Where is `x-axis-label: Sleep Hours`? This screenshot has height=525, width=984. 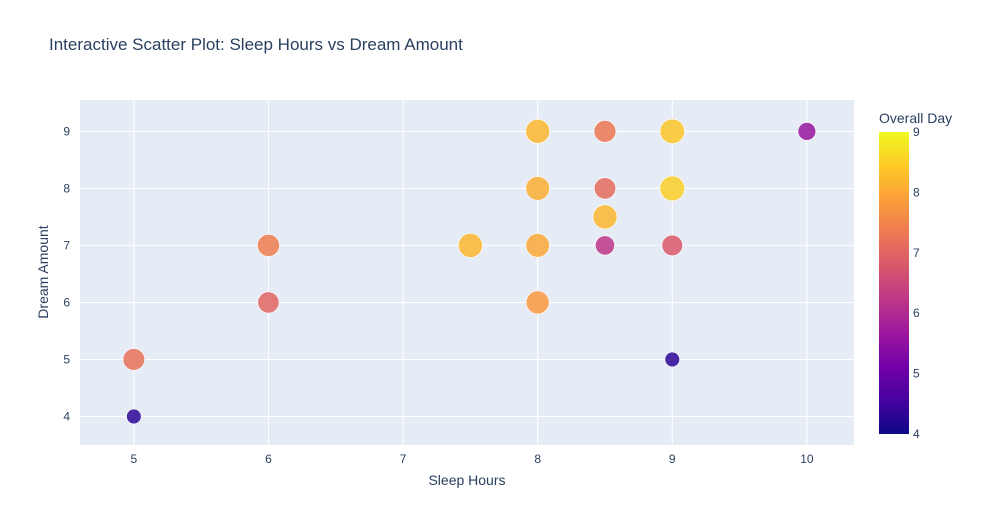 x-axis-label: Sleep Hours is located at coordinates (466, 480).